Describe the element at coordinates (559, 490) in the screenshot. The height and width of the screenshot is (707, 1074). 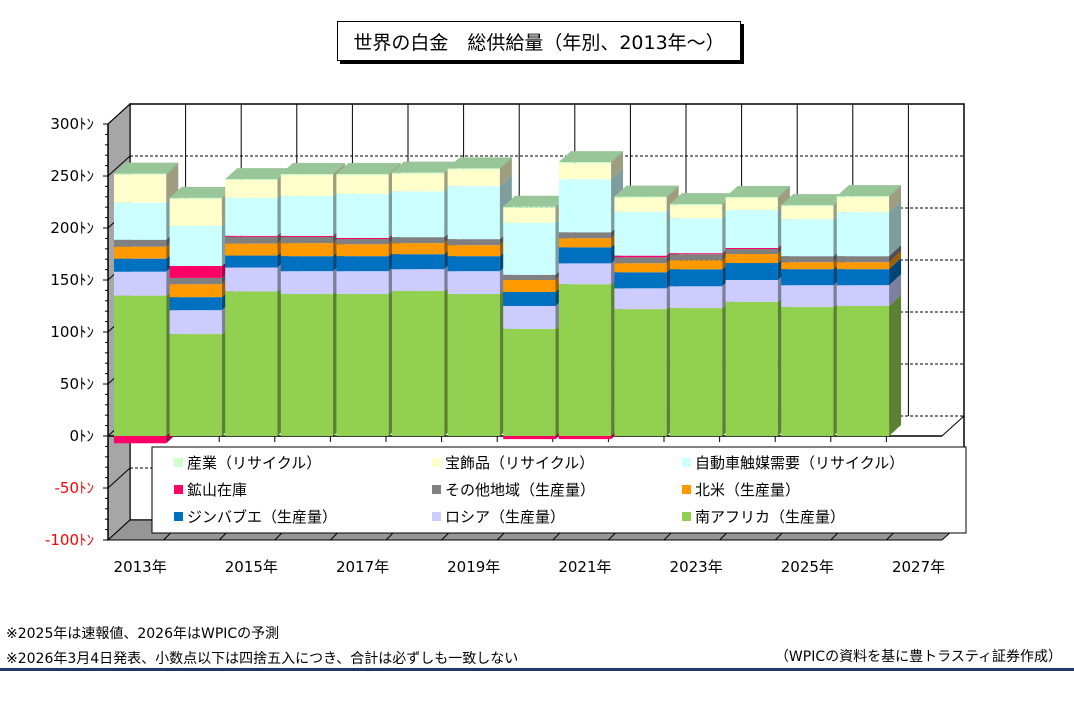
I see `legend-box` at that location.